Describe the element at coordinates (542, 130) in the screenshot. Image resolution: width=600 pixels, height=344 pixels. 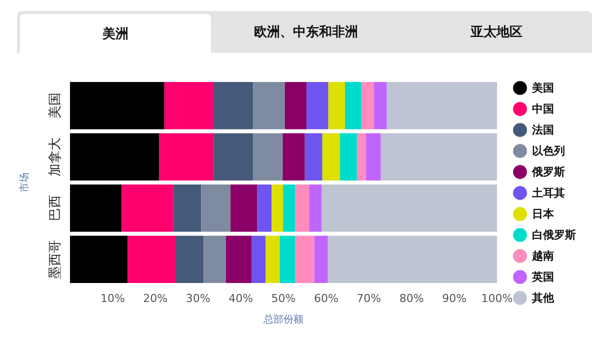
I see `legend-label: 法国` at that location.